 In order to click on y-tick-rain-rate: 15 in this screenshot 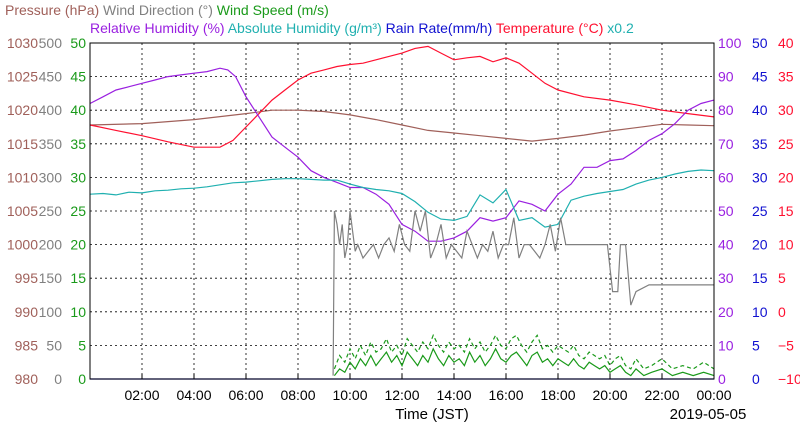, I will do `click(760, 278)`.